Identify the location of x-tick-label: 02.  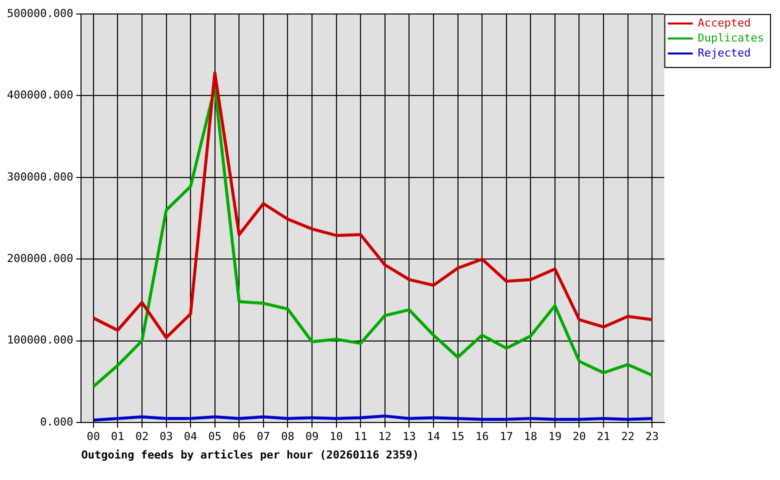
(142, 437).